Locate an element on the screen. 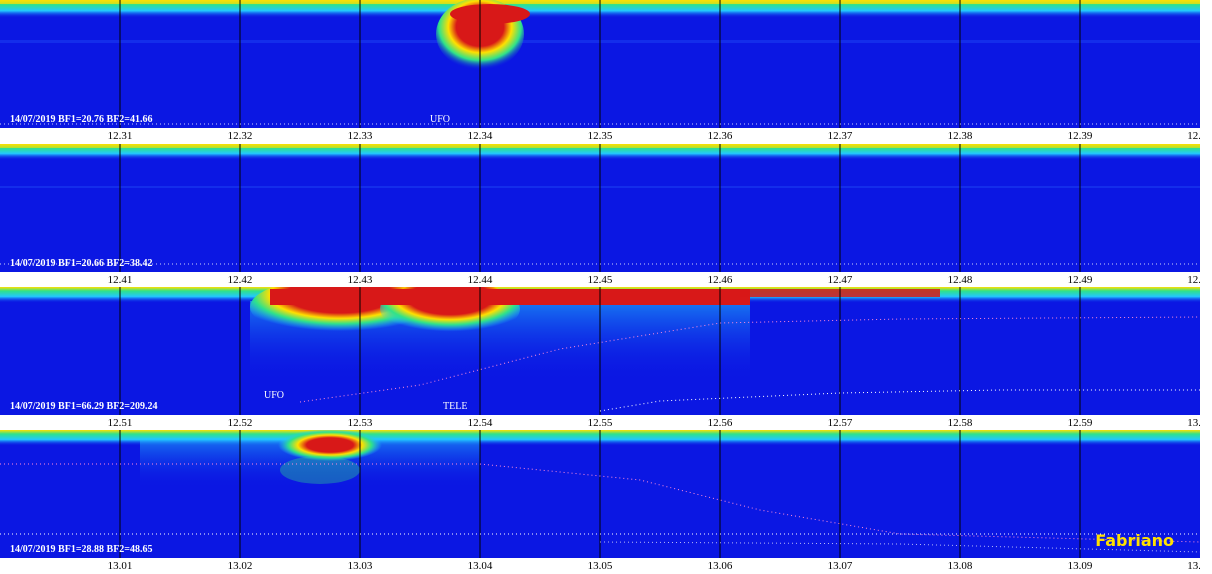 This screenshot has width=1212, height=574. tick-label: 13.08 is located at coordinates (960, 566).